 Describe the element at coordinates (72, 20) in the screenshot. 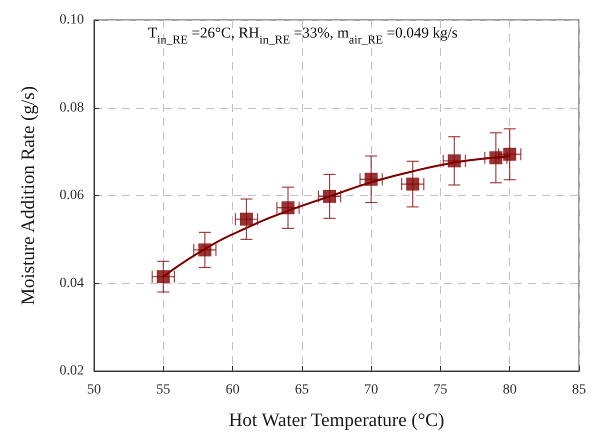

I see `y-tick-label: 0.10` at that location.